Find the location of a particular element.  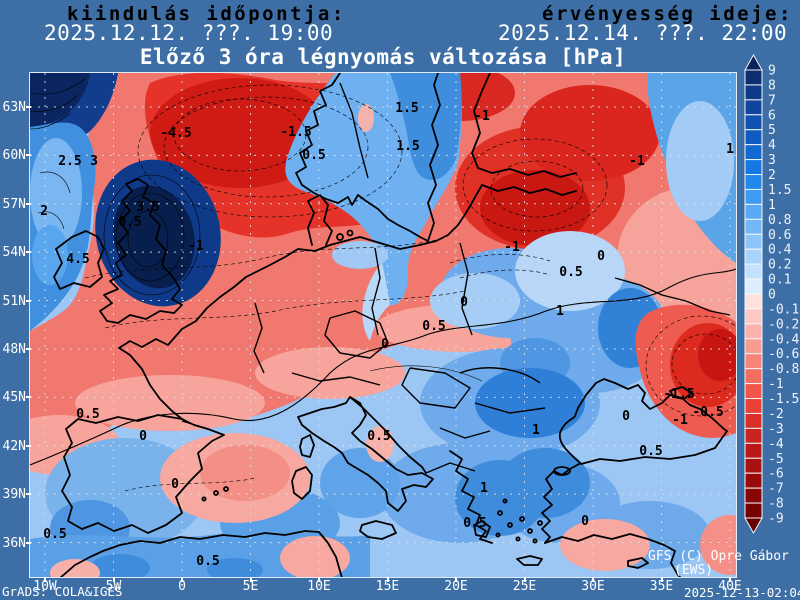

colorbar-tick-label: 5 is located at coordinates (772, 130).